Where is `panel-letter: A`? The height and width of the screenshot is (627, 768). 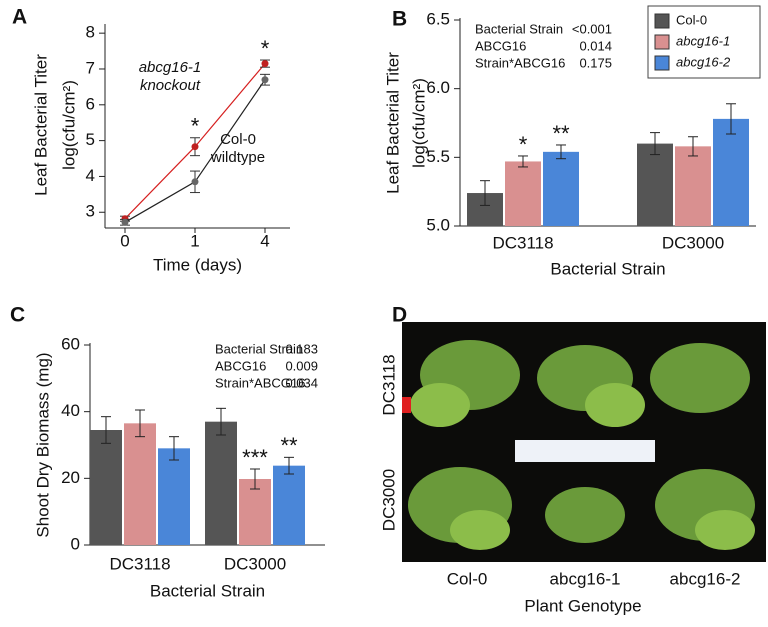 panel-letter: A is located at coordinates (19, 17).